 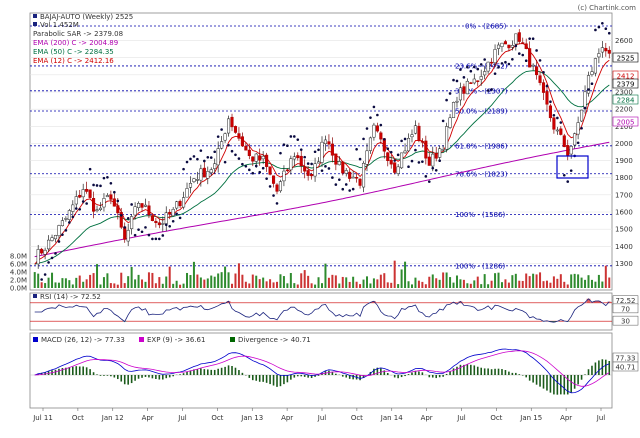 What do you see at coordinates (626, 59) in the screenshot?
I see `value-badge-text: 2525` at bounding box center [626, 59].